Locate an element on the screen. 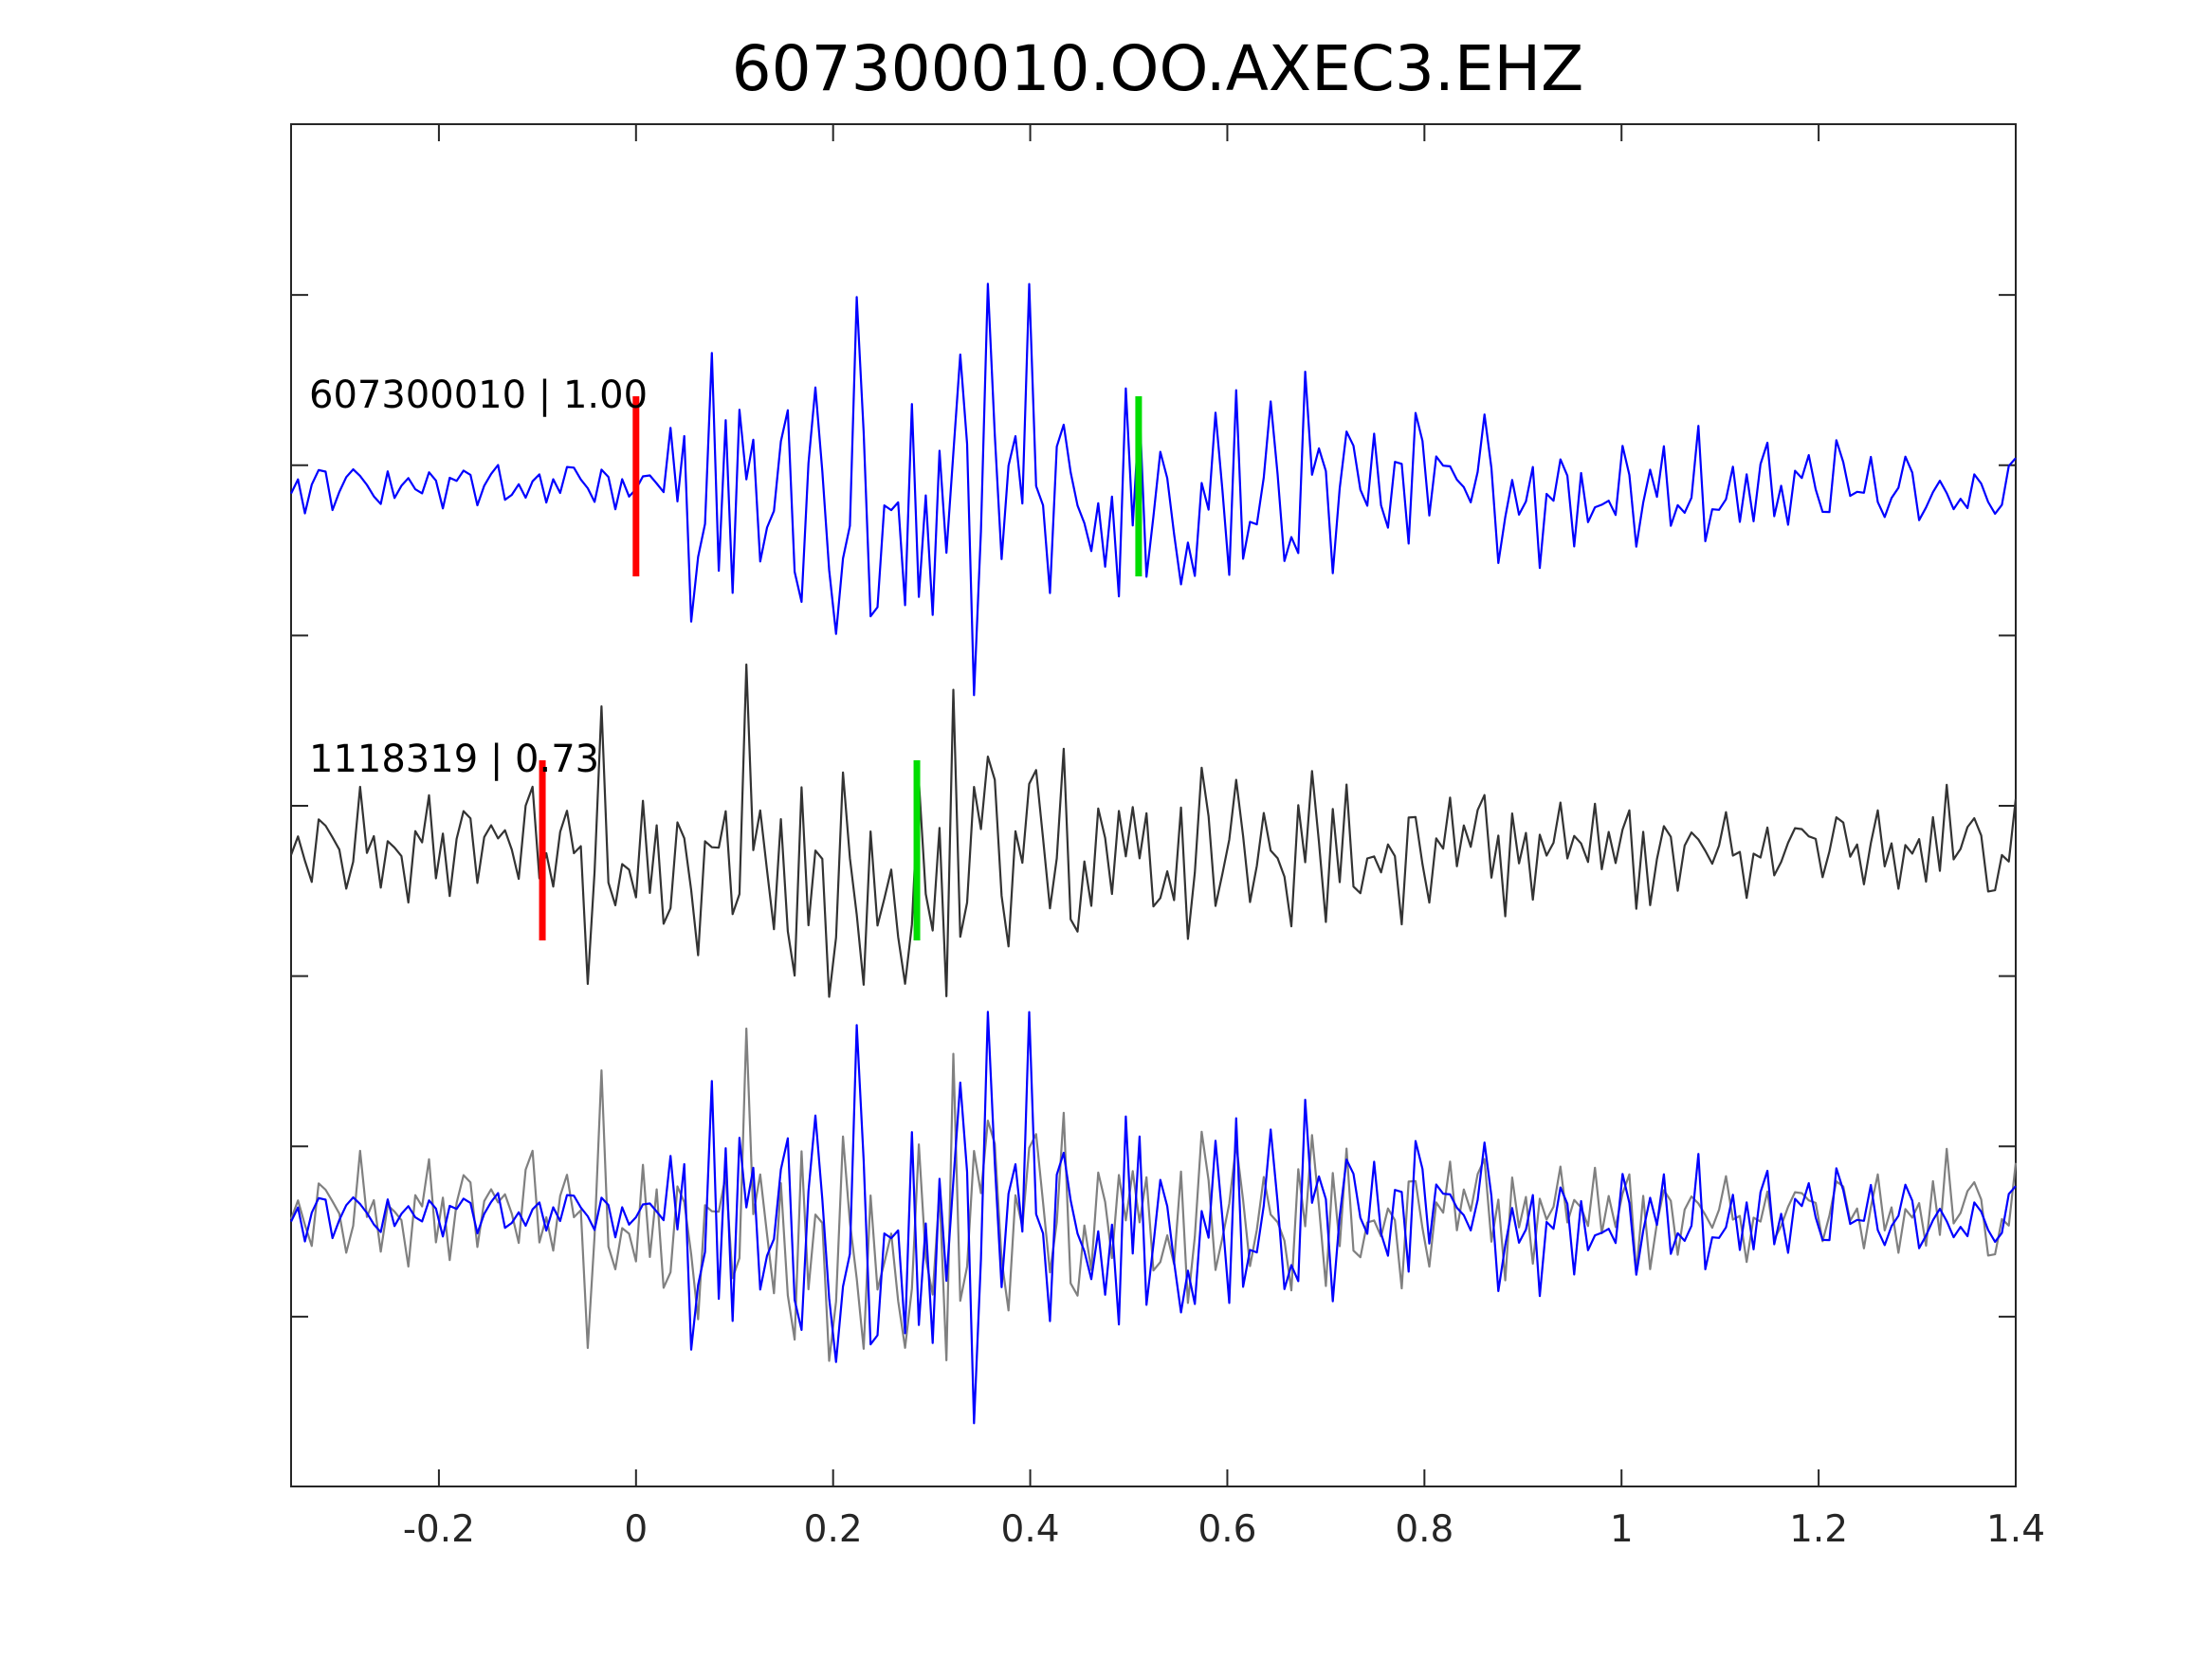 The image size is (2212, 1659). x-tick-label: 1.2 is located at coordinates (1818, 1529).